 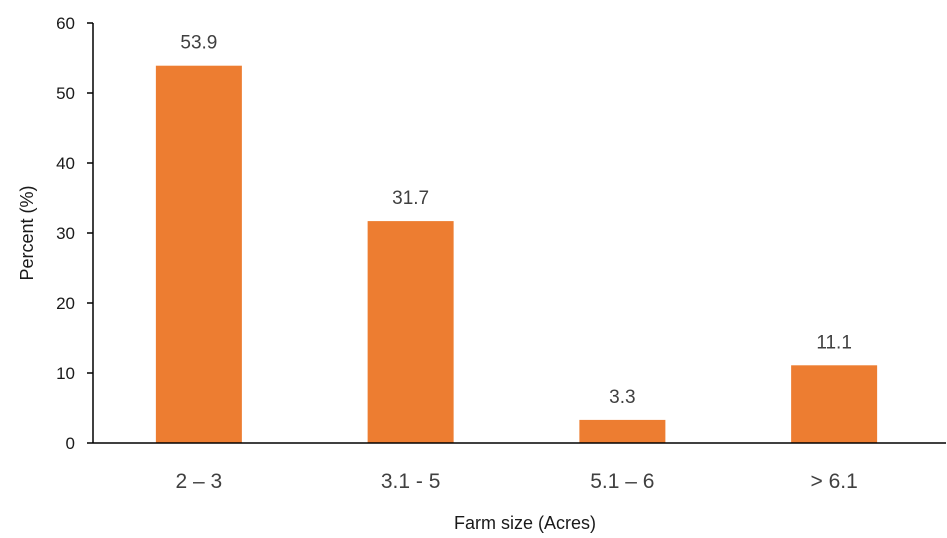 What do you see at coordinates (65, 163) in the screenshot?
I see `y-tick-label: 40` at bounding box center [65, 163].